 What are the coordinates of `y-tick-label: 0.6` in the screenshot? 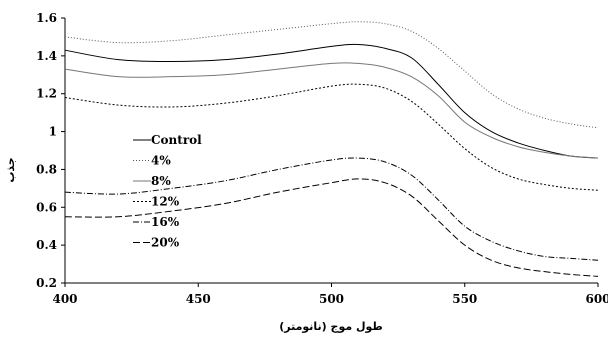 It's located at (46, 207).